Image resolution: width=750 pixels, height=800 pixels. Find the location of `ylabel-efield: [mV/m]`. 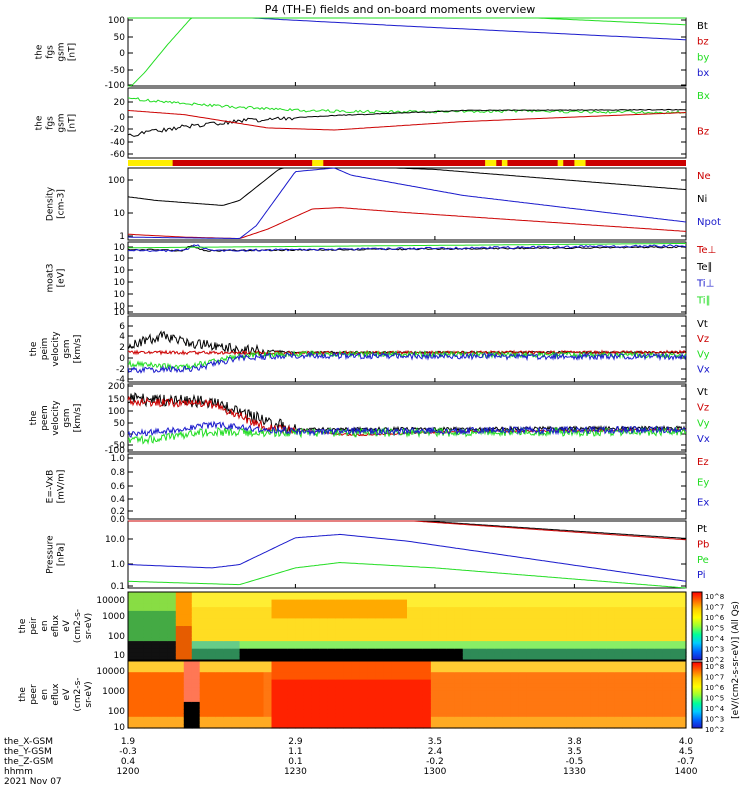

ylabel-efield: [mV/m] is located at coordinates (62, 487).